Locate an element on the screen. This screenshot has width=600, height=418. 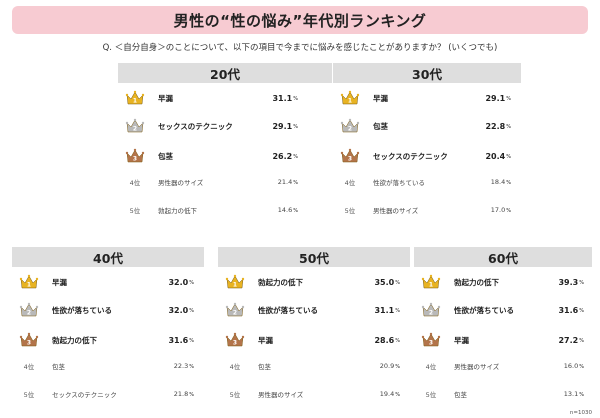
value-number: 26.2 is located at coordinates (282, 156).